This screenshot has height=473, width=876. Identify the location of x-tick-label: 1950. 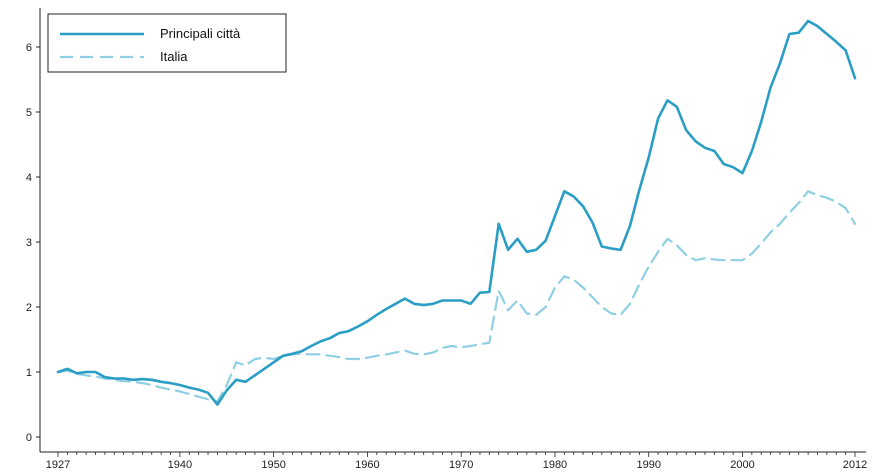
(273, 465).